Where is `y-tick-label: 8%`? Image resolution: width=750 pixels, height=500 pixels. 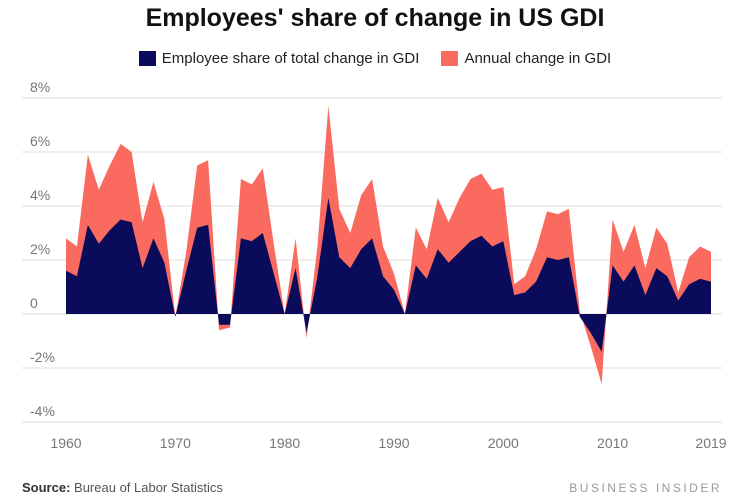 y-tick-label: 8% is located at coordinates (40, 87).